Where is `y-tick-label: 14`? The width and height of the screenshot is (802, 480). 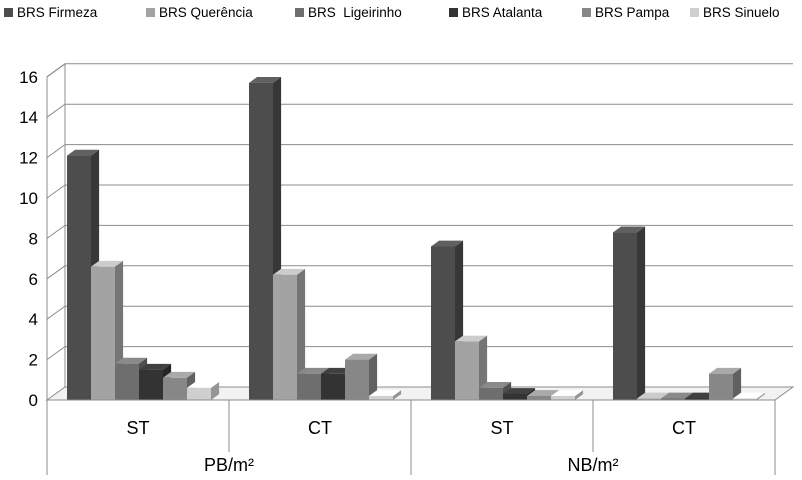
y-tick-label: 14 is located at coordinates (28, 117).